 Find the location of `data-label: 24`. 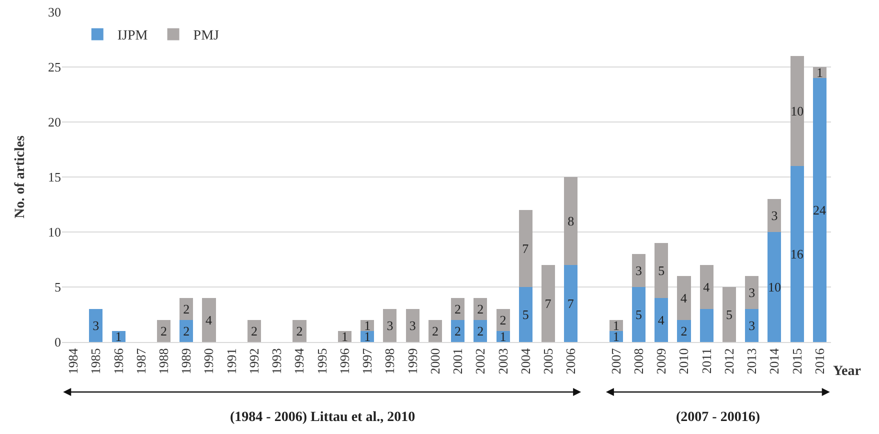

data-label: 24 is located at coordinates (819, 210).